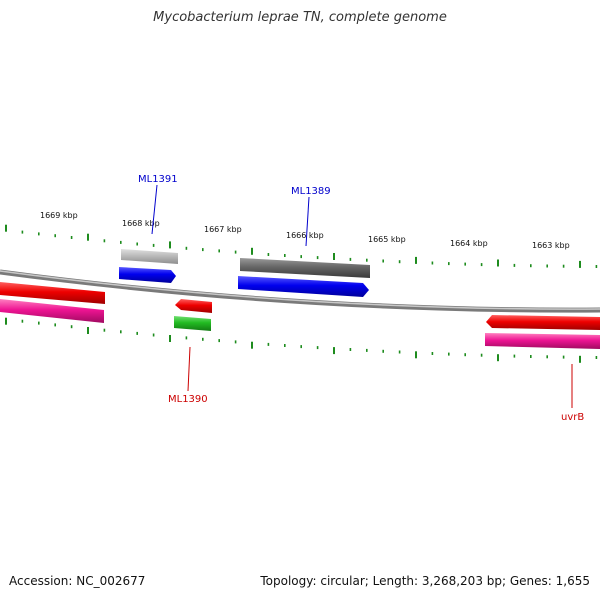 Image resolution: width=600 pixels, height=604 pixels. I want to click on map-title: Mycobacterium leprae TN, complete genome, so click(300, 17).